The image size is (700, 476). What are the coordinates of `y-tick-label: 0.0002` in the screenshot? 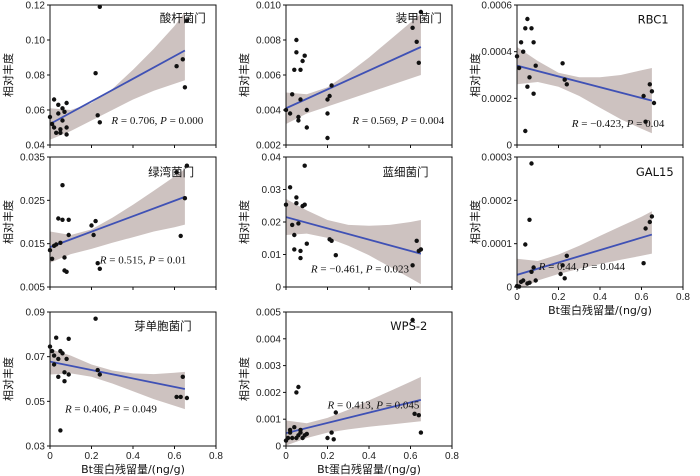 It's located at (496, 201).